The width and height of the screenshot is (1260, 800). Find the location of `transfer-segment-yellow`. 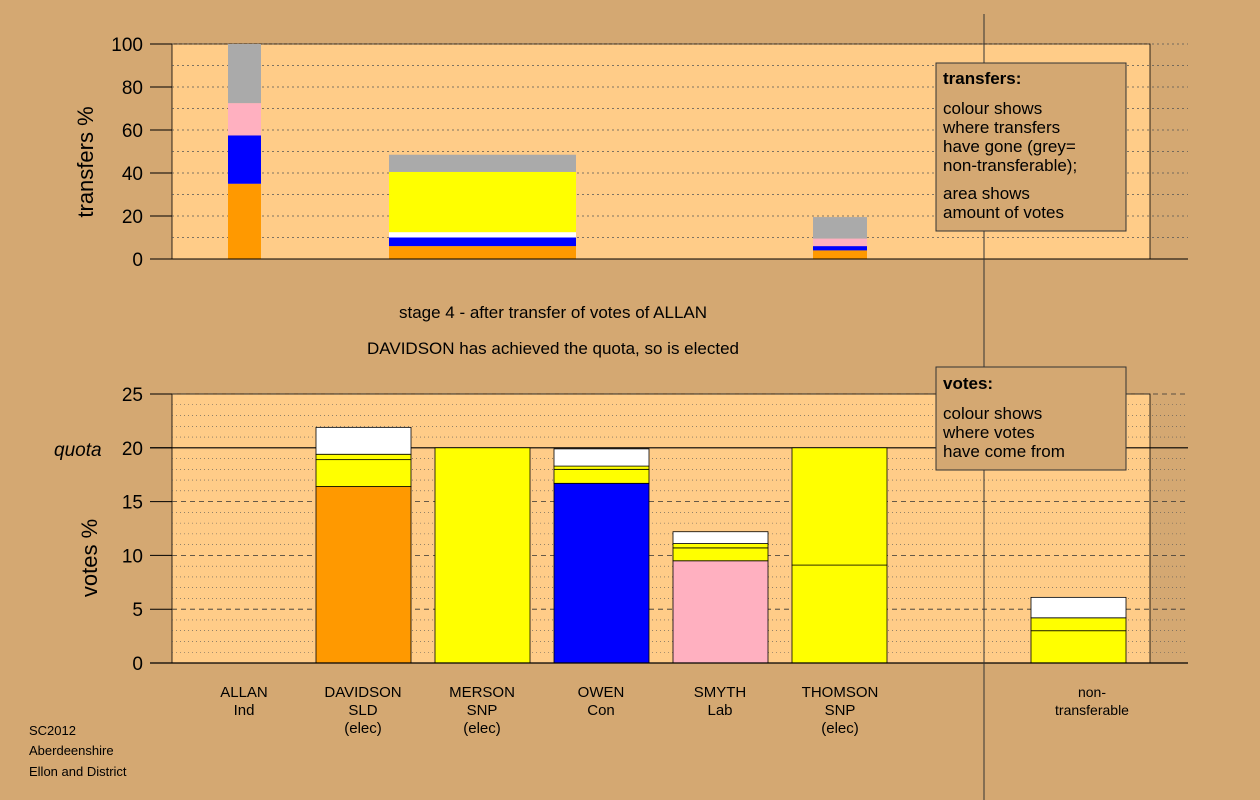

transfer-segment-yellow is located at coordinates (482, 202).